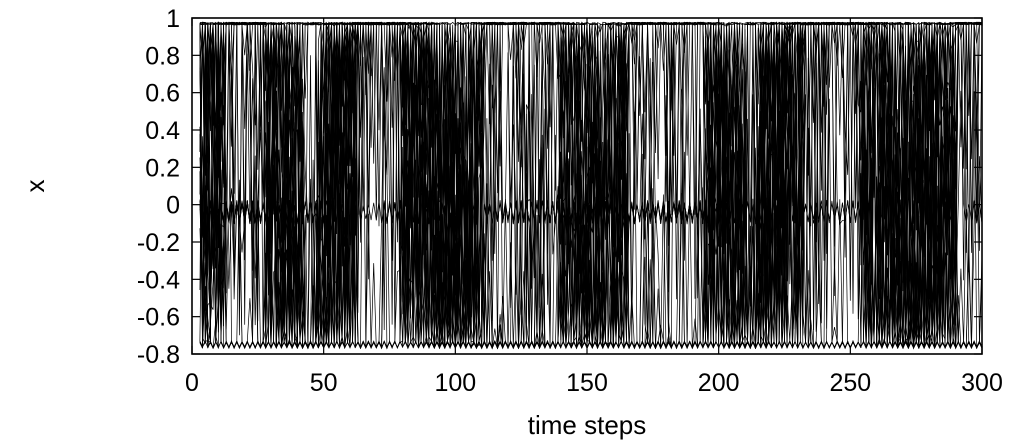 This screenshot has height=446, width=1014. I want to click on x-tick-label: 300, so click(982, 383).